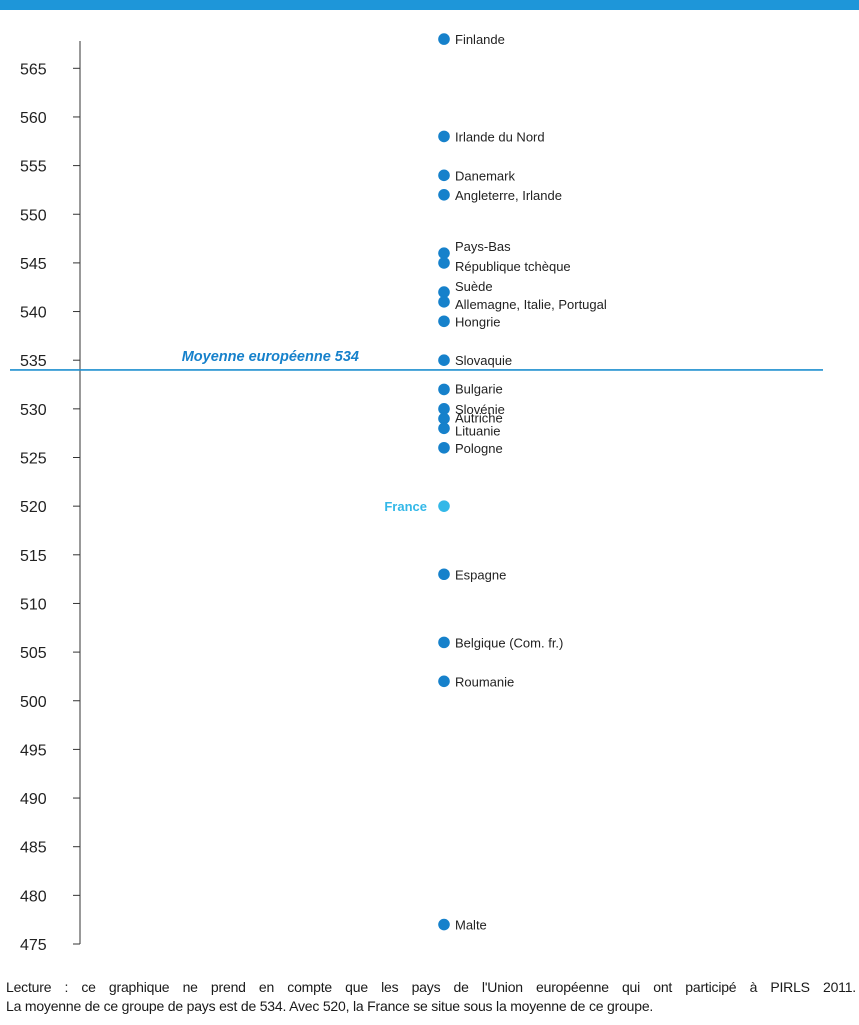 This screenshot has height=1025, width=859. I want to click on point-pays-bas, so click(444, 253).